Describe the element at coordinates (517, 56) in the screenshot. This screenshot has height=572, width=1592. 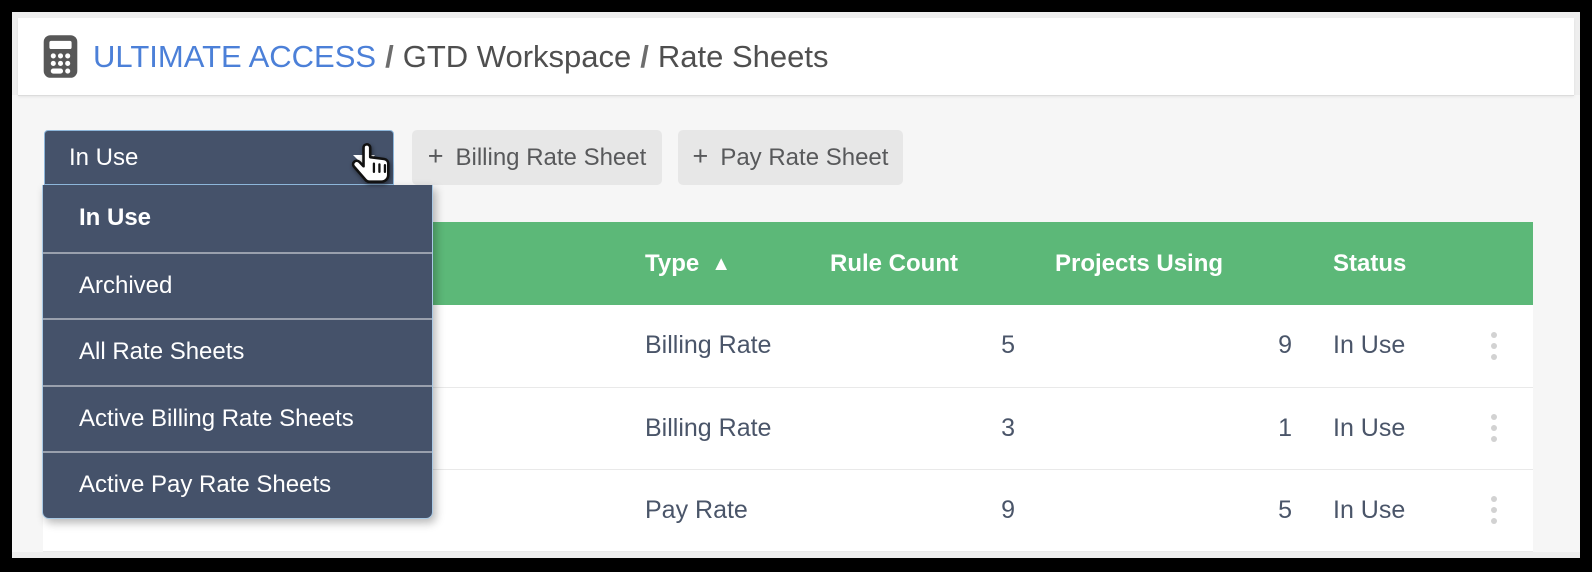
I see `breadcrumb-workspace-link: GTD Workspace` at that location.